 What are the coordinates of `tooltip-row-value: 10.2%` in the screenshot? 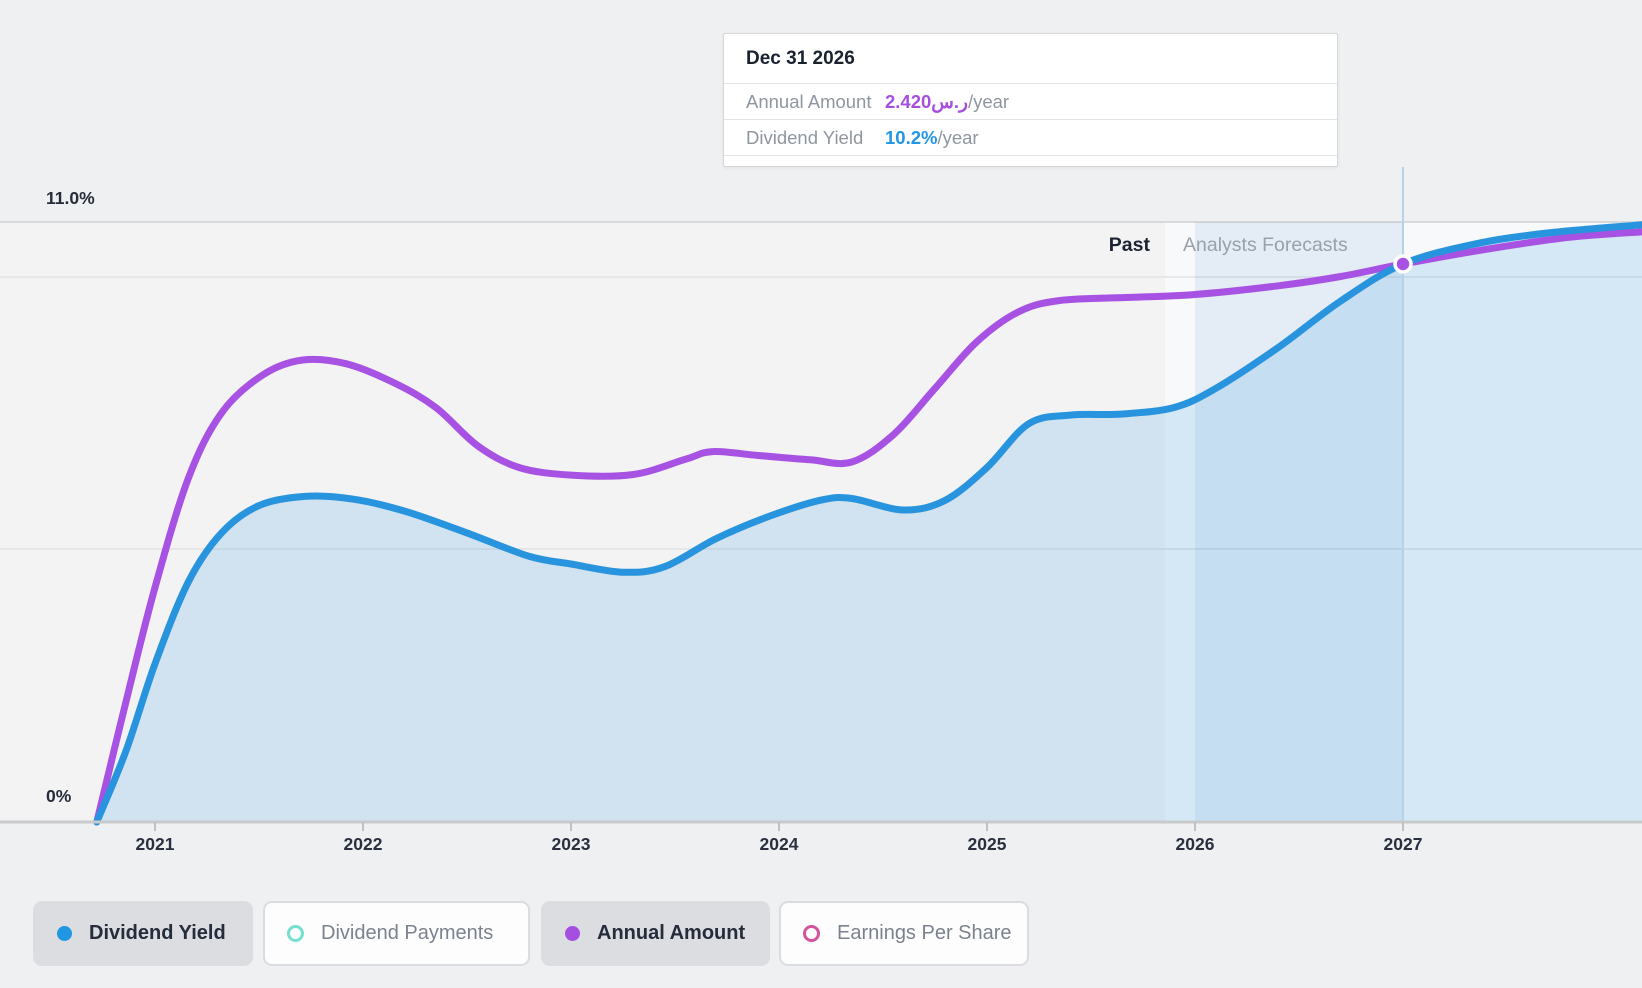 It's located at (911, 137).